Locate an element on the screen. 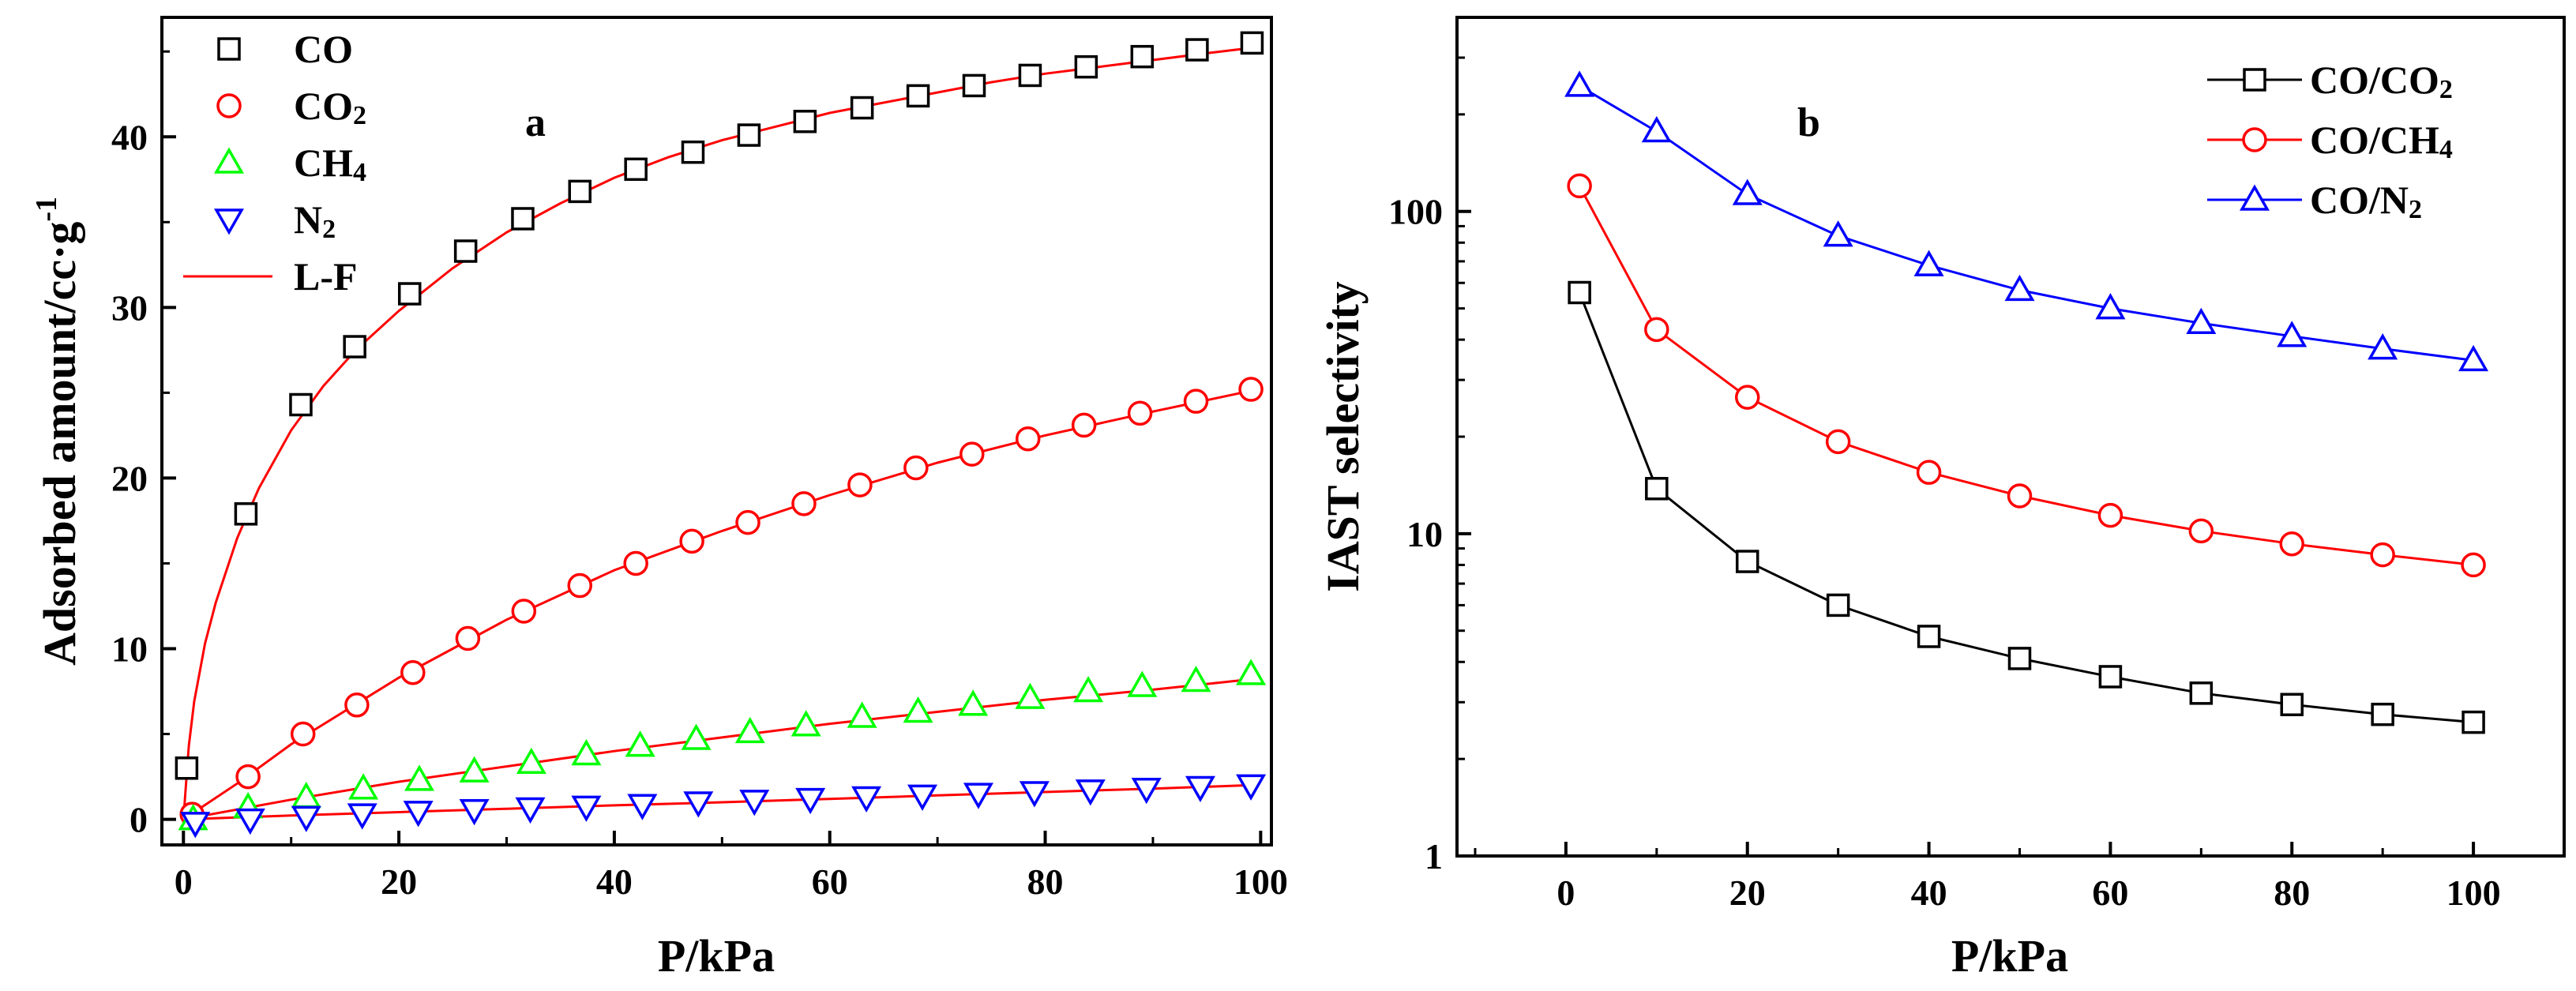  x-tick-label-a: 0 is located at coordinates (184, 881).